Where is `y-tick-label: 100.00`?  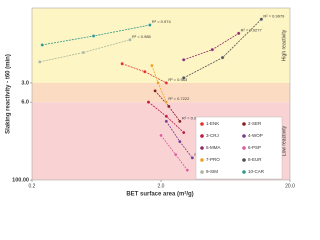 y-tick-label: 100.00 is located at coordinates (20, 180).